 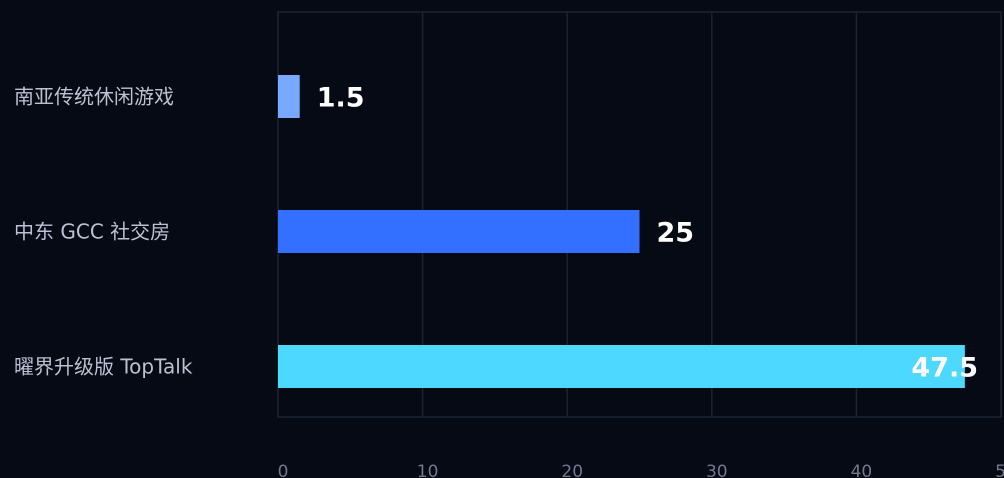 What do you see at coordinates (341, 98) in the screenshot?
I see `value-label: 1.5` at bounding box center [341, 98].